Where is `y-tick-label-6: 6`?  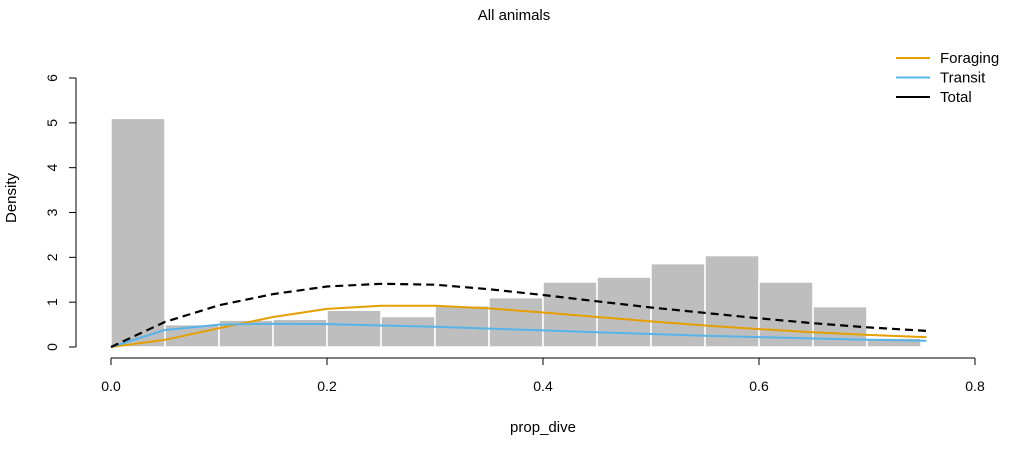 y-tick-label-6: 6 is located at coordinates (52, 78).